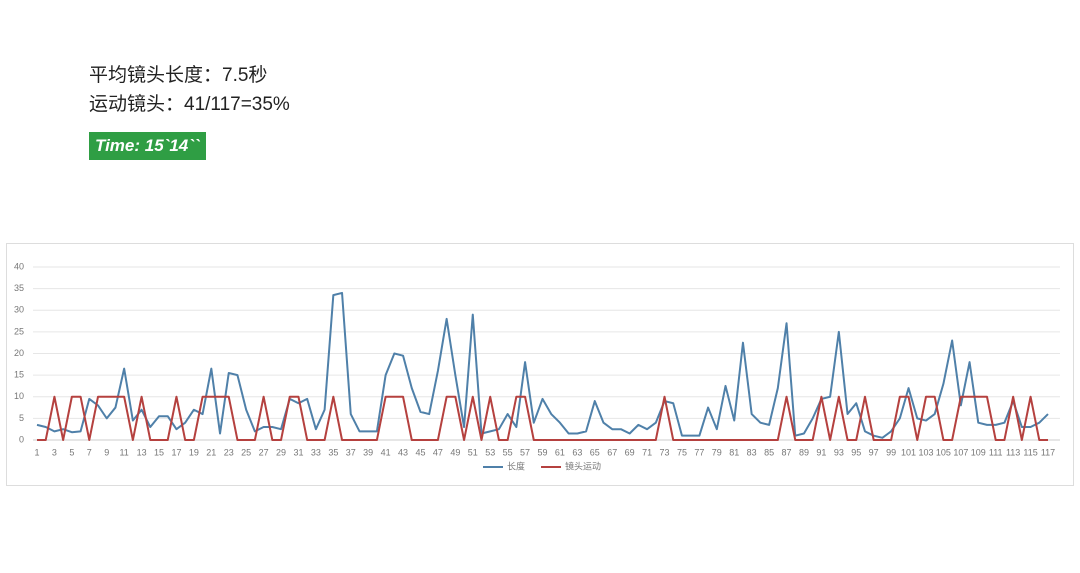  I want to click on x-tick-label: 91, so click(821, 452).